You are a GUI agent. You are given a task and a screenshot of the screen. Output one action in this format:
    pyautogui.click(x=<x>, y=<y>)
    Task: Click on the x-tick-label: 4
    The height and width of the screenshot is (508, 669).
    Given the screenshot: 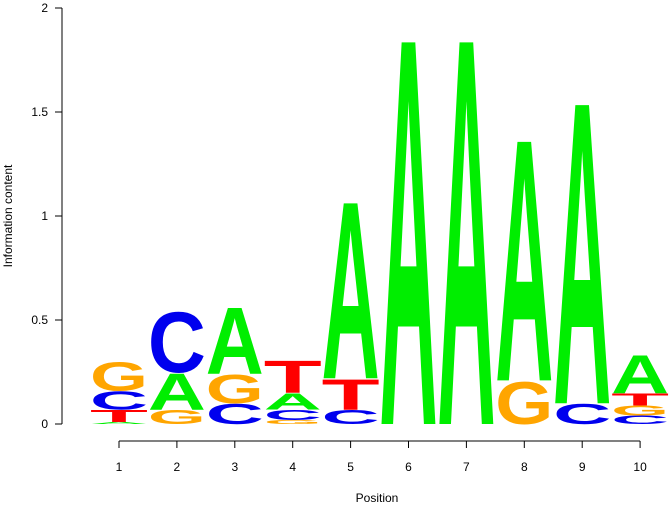 What is the action you would take?
    pyautogui.click(x=292, y=467)
    